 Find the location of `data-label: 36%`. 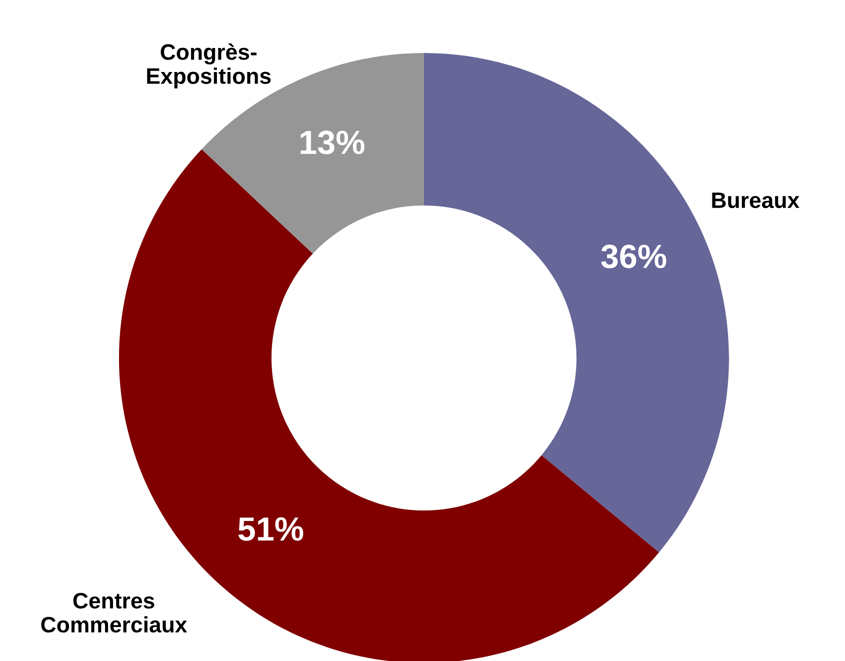

data-label: 36% is located at coordinates (633, 256).